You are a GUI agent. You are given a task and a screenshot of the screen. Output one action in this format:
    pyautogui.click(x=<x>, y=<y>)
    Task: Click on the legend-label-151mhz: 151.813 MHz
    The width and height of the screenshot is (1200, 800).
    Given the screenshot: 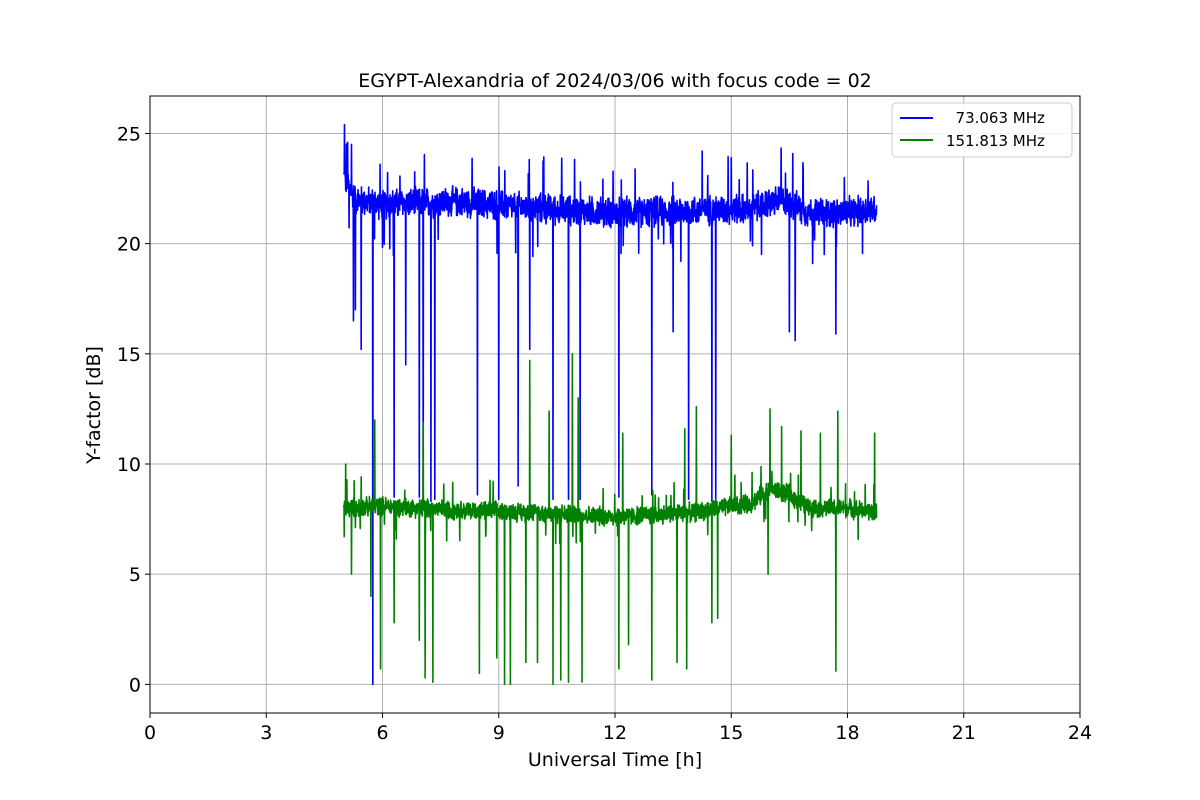 What is the action you would take?
    pyautogui.click(x=995, y=141)
    